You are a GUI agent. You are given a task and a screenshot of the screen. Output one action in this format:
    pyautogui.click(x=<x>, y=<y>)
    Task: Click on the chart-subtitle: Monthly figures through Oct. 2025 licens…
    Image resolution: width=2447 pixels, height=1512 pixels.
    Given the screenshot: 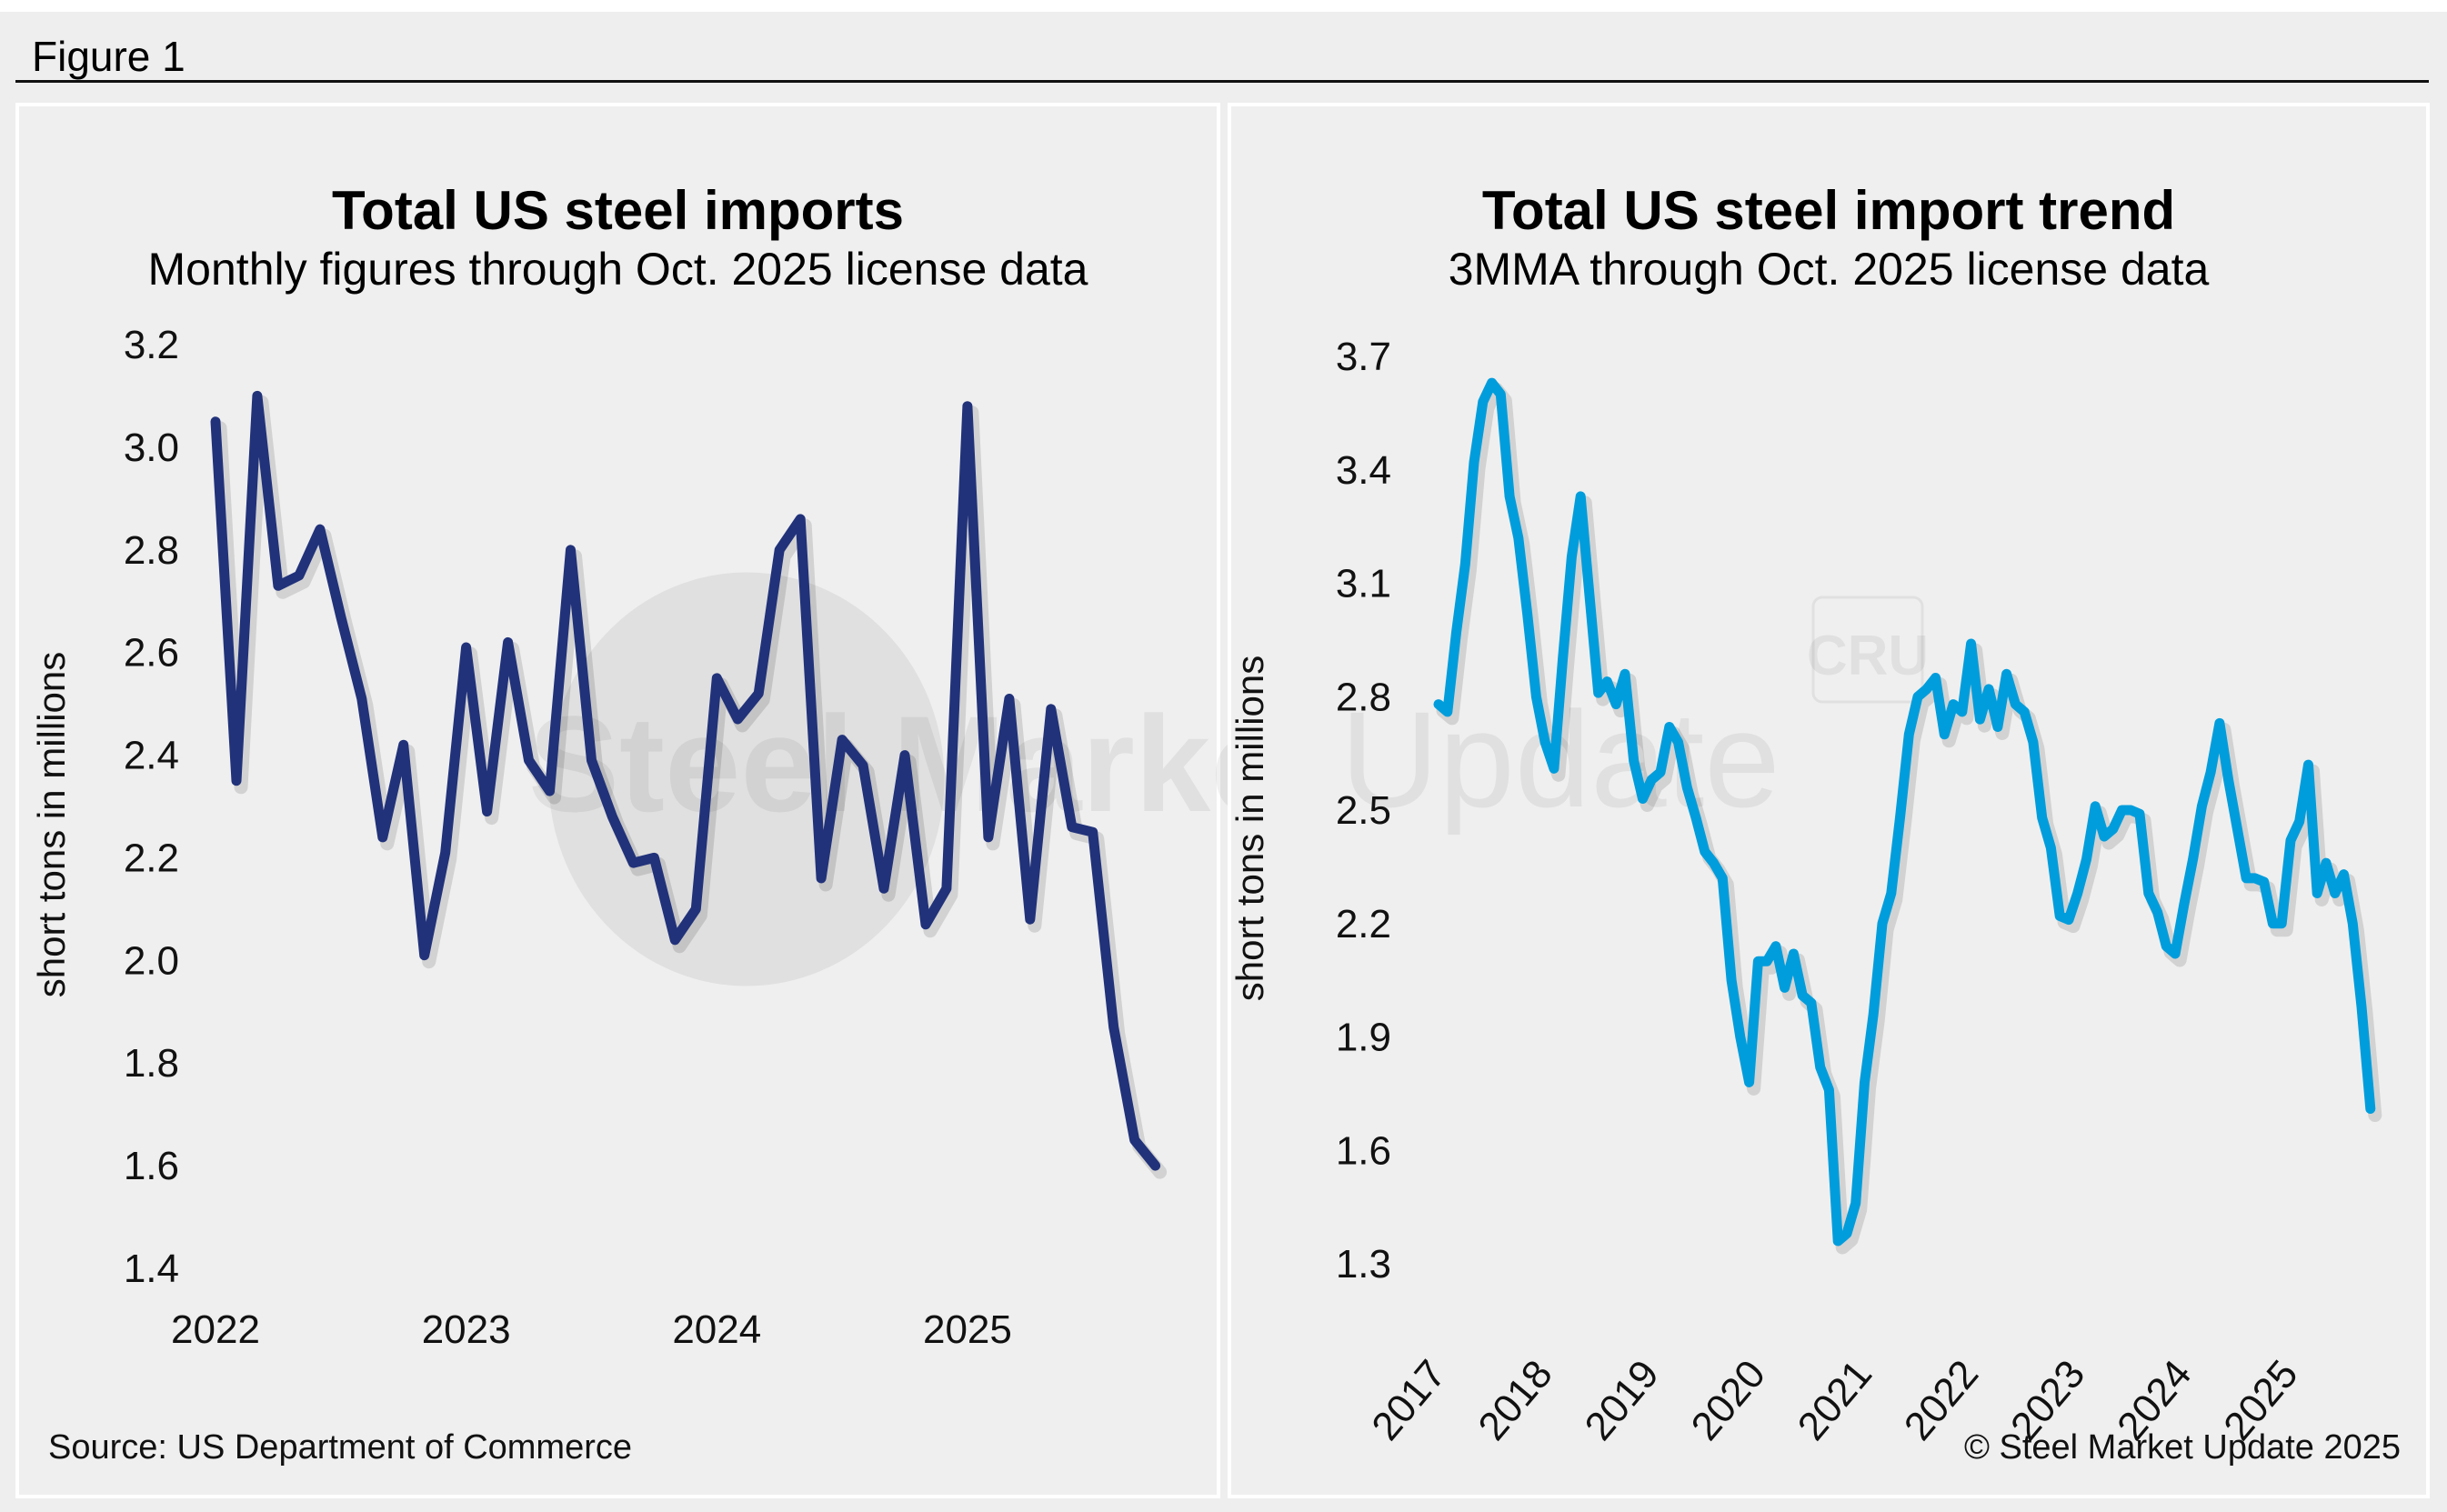 What is the action you would take?
    pyautogui.click(x=617, y=269)
    